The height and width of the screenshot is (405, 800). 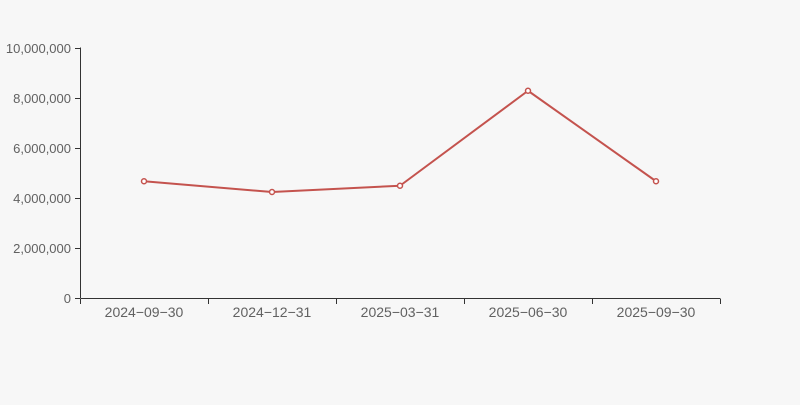 What do you see at coordinates (42, 148) in the screenshot?
I see `y-axis-tick-label: 6,000,000` at bounding box center [42, 148].